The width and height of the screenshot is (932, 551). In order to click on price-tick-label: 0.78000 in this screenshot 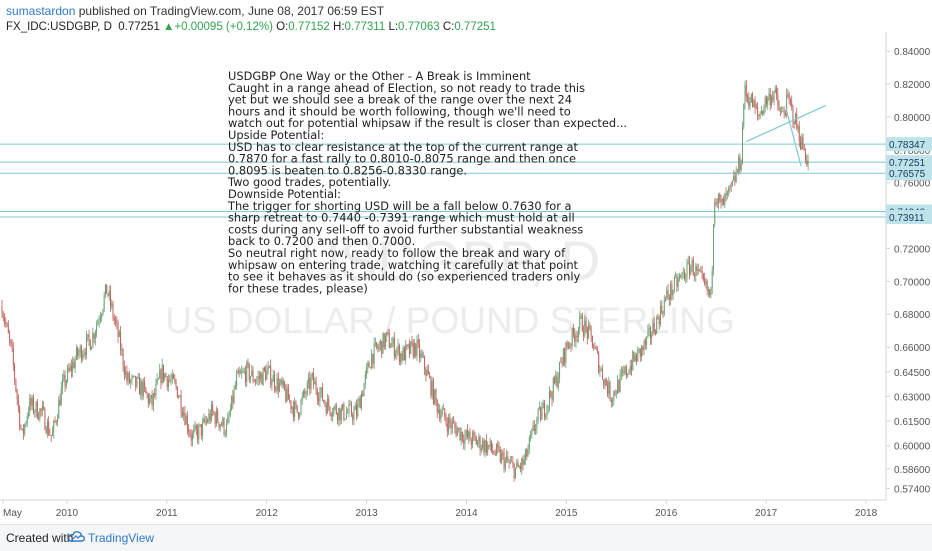, I will do `click(912, 151)`.